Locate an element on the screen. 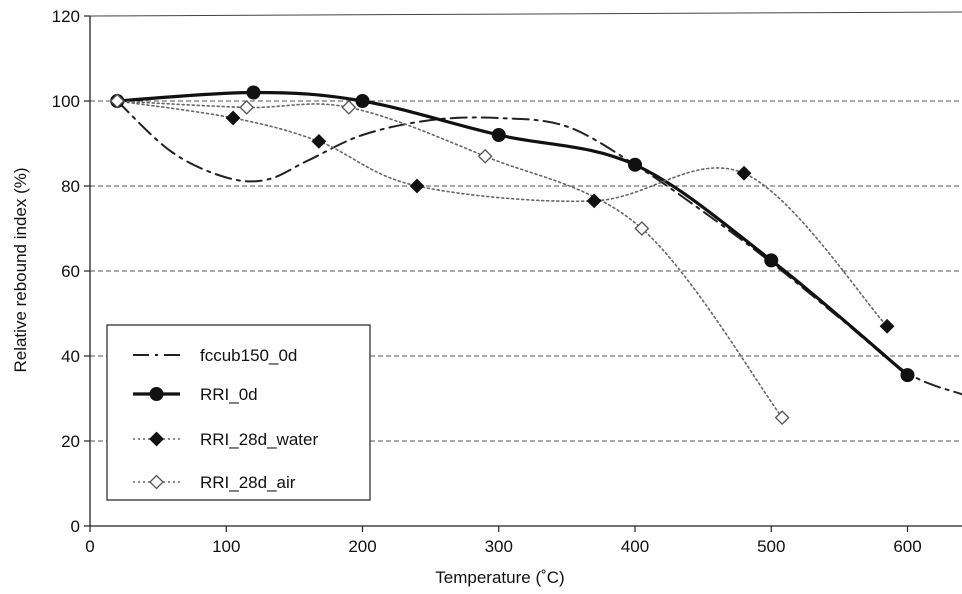 This screenshot has height=594, width=962. y-axis-title: Relative rebound index (%) is located at coordinates (20, 269).